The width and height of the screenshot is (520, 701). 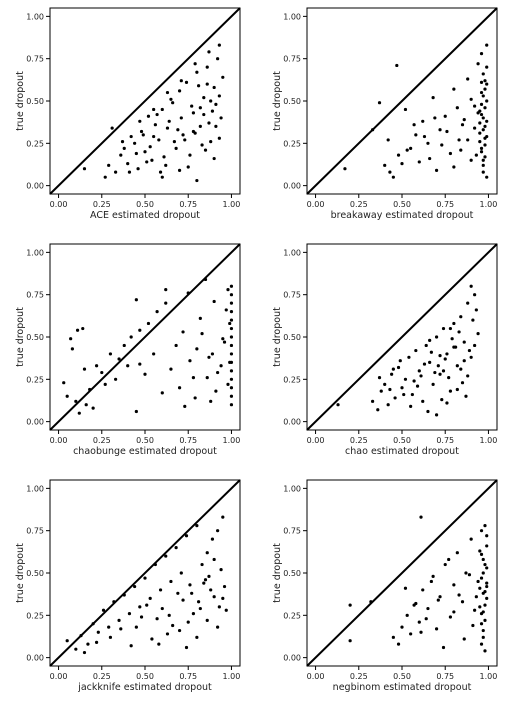 I want to click on y-tick-label: 0.75, so click(x=292, y=59).